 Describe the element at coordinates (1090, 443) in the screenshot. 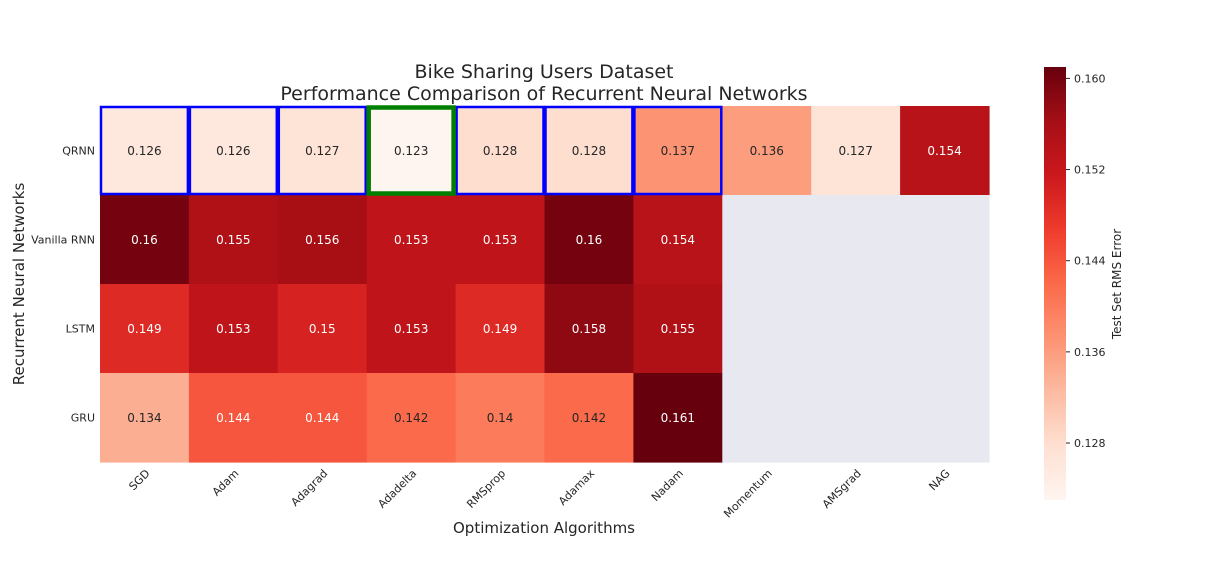

I see `colorbar-tick-label: 0.128` at that location.